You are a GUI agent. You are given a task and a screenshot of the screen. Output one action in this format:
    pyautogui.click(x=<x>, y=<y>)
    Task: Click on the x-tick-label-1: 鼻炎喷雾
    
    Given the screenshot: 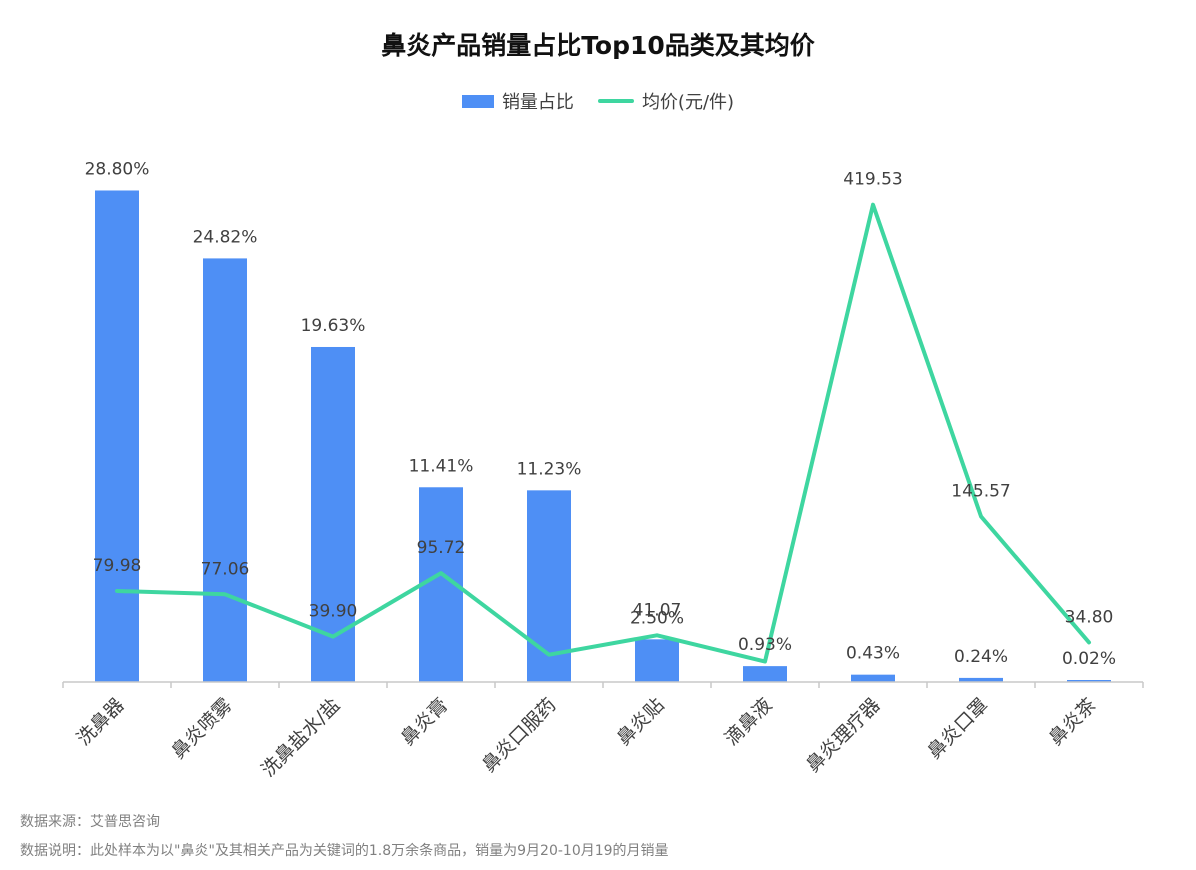 What is the action you would take?
    pyautogui.click(x=201, y=728)
    